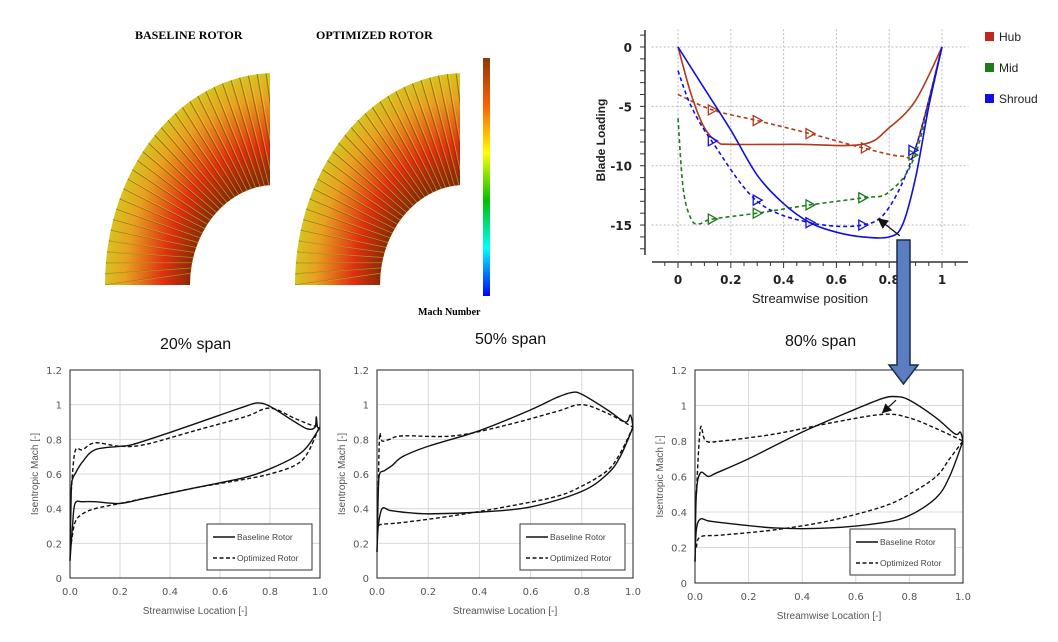 This screenshot has width=1058, height=642. Describe the element at coordinates (810, 96) in the screenshot. I see `series-hub-solid` at that location.